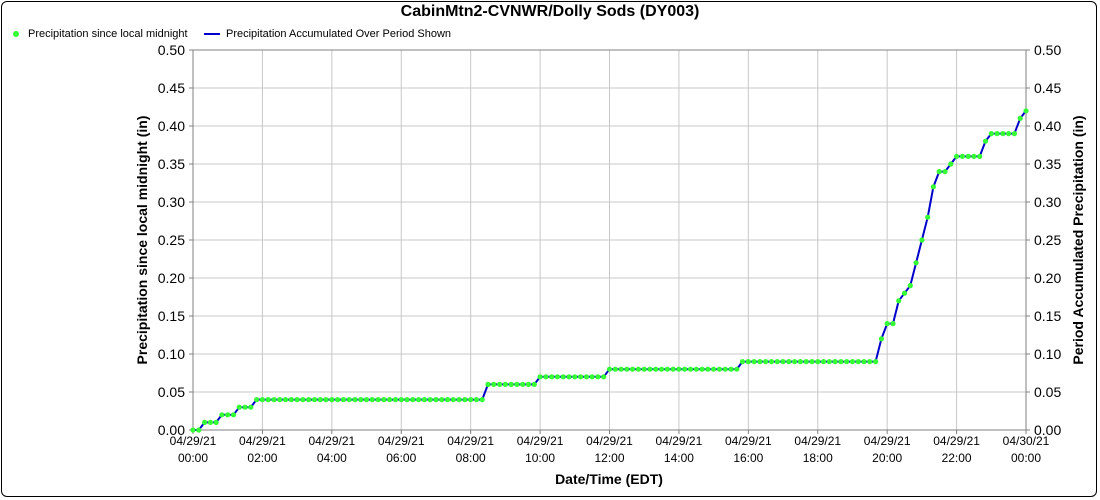  Describe the element at coordinates (142, 240) in the screenshot. I see `y-axis-left-label: Precipitation since local midnight (in)` at that location.